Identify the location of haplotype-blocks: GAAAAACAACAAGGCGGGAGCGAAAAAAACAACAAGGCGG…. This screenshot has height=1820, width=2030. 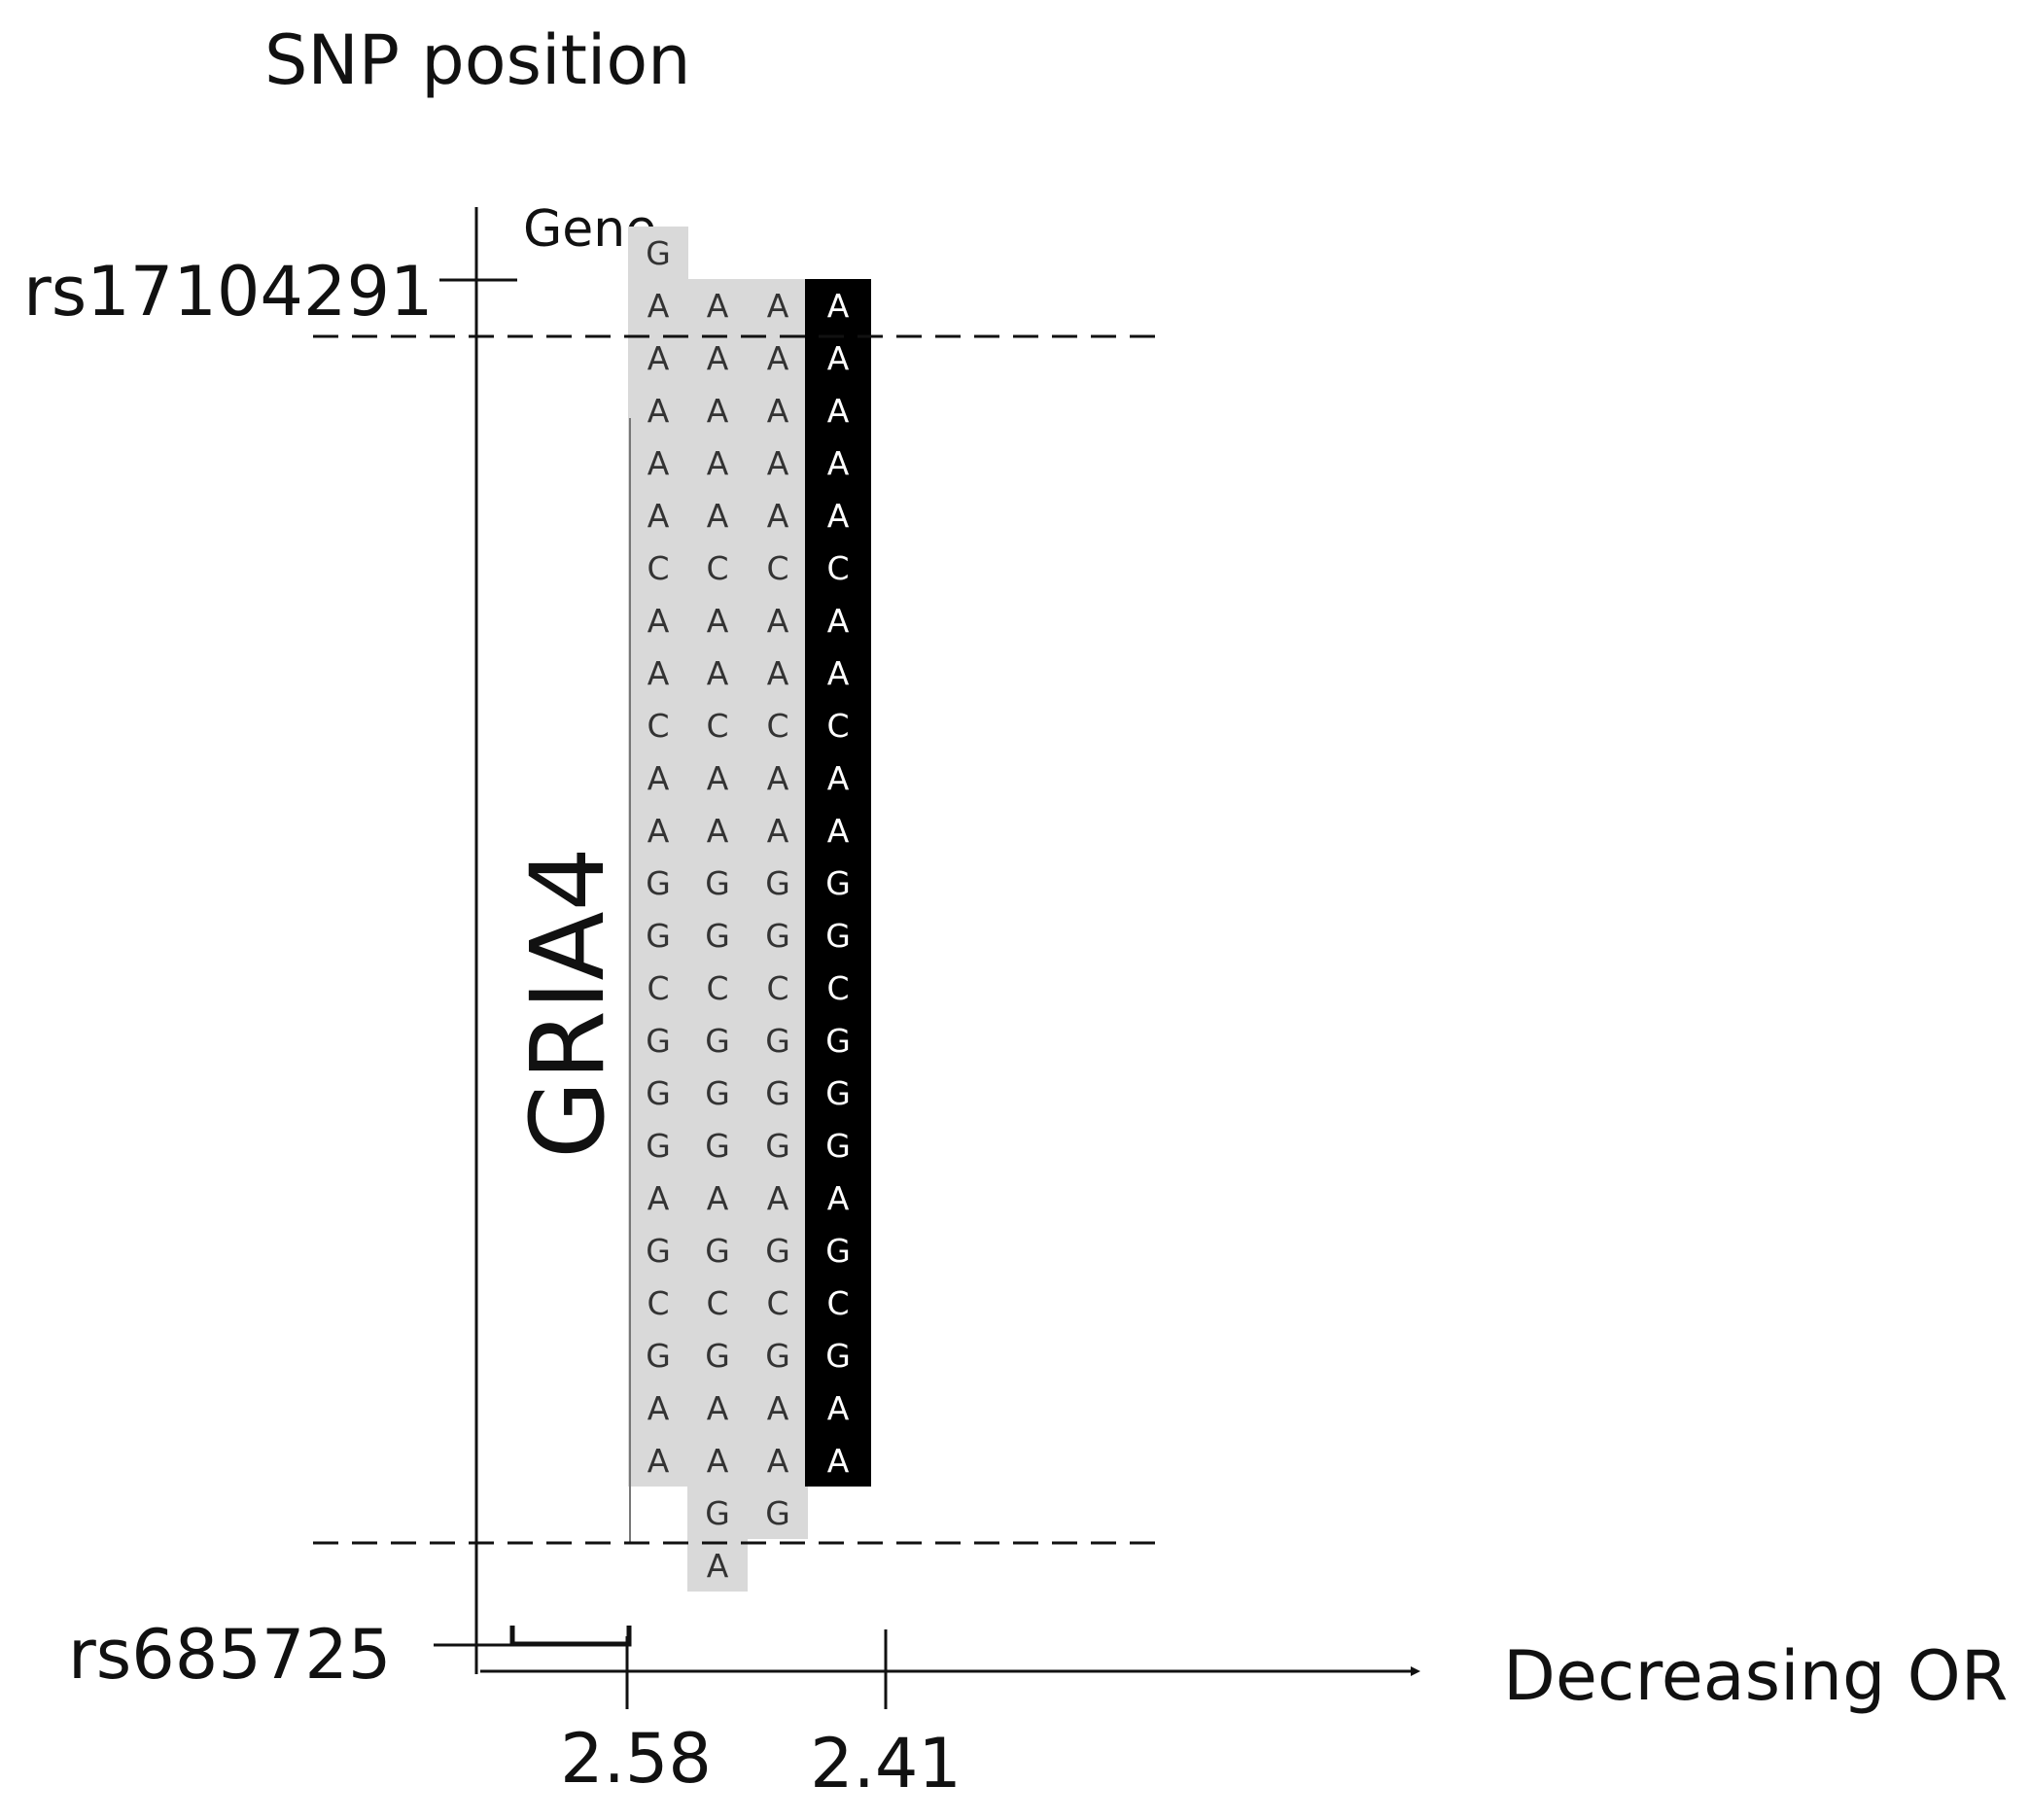
(749, 909).